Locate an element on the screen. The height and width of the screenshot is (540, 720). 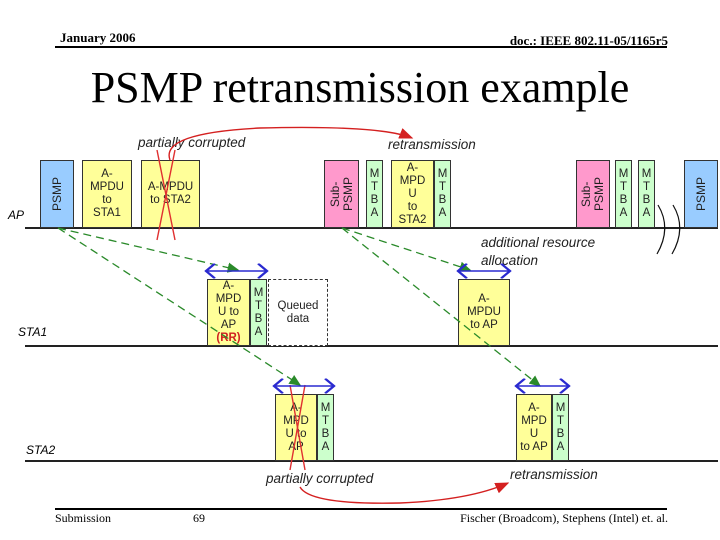
retransmission-arrow-bottom is located at coordinates (404, 493).